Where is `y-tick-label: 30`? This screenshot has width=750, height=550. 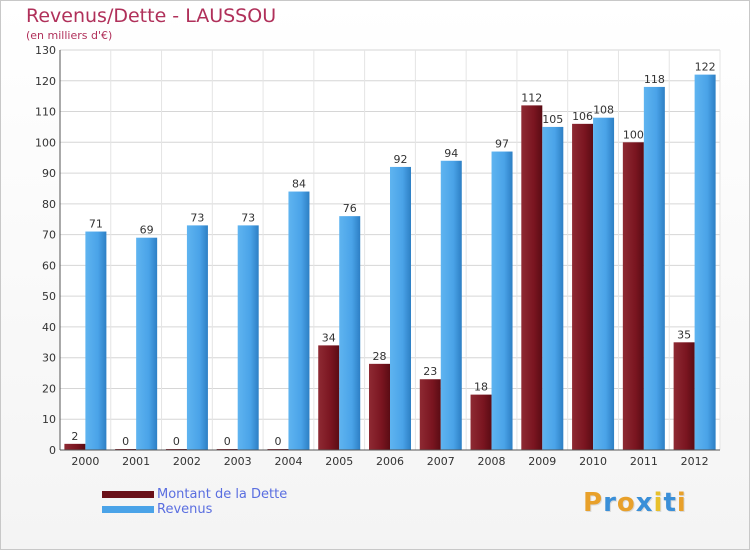 y-tick-label: 30 is located at coordinates (49, 358).